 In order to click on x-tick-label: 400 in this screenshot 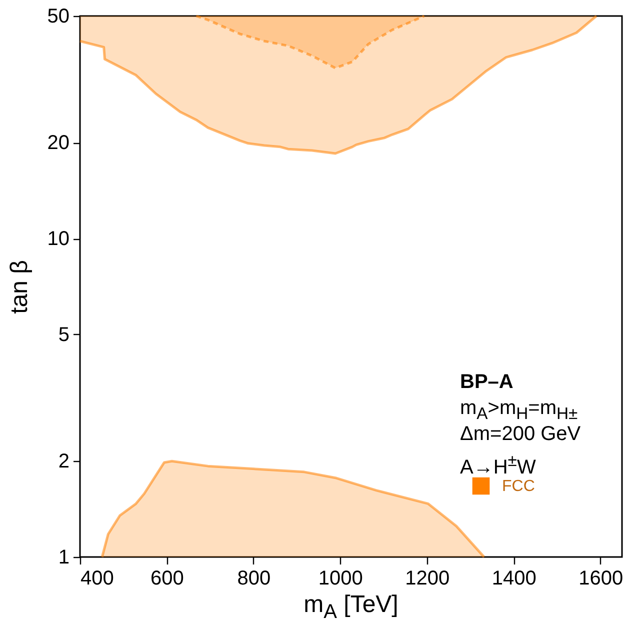, I will do `click(97, 579)`.